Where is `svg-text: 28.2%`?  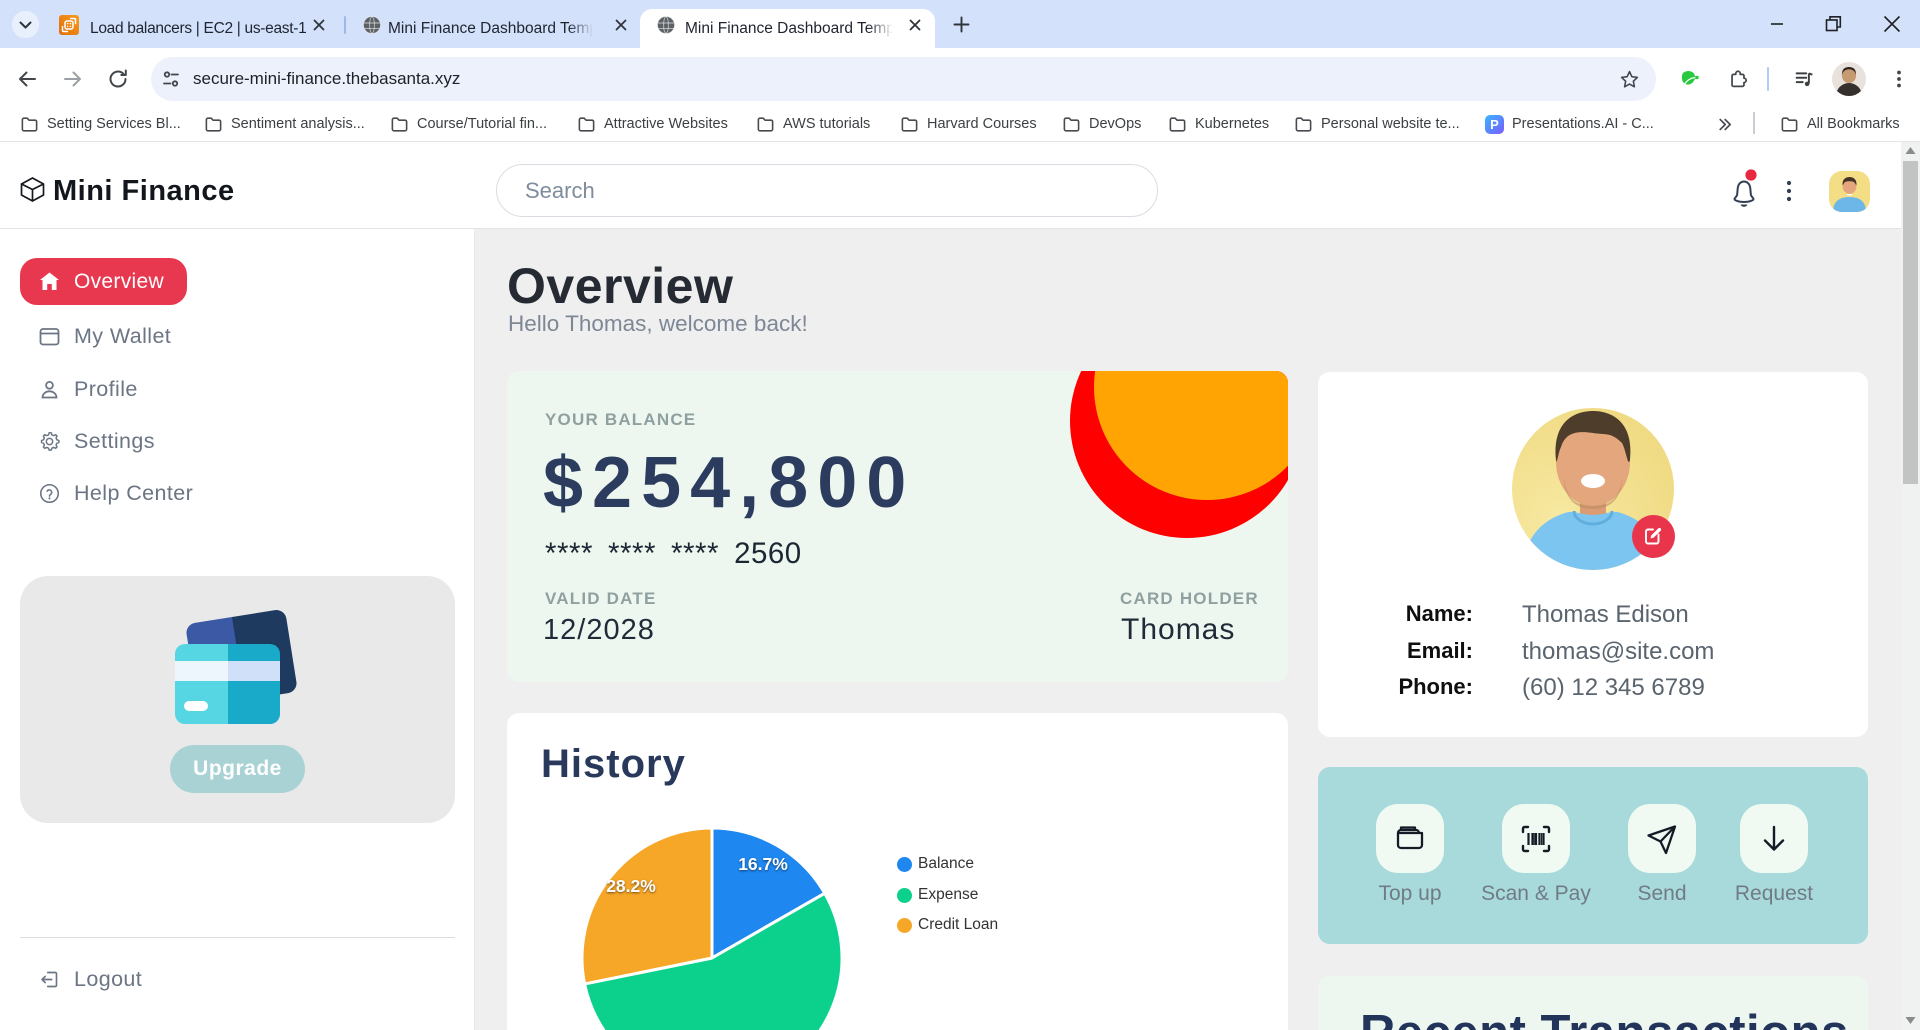
svg-text: 28.2% is located at coordinates (631, 886).